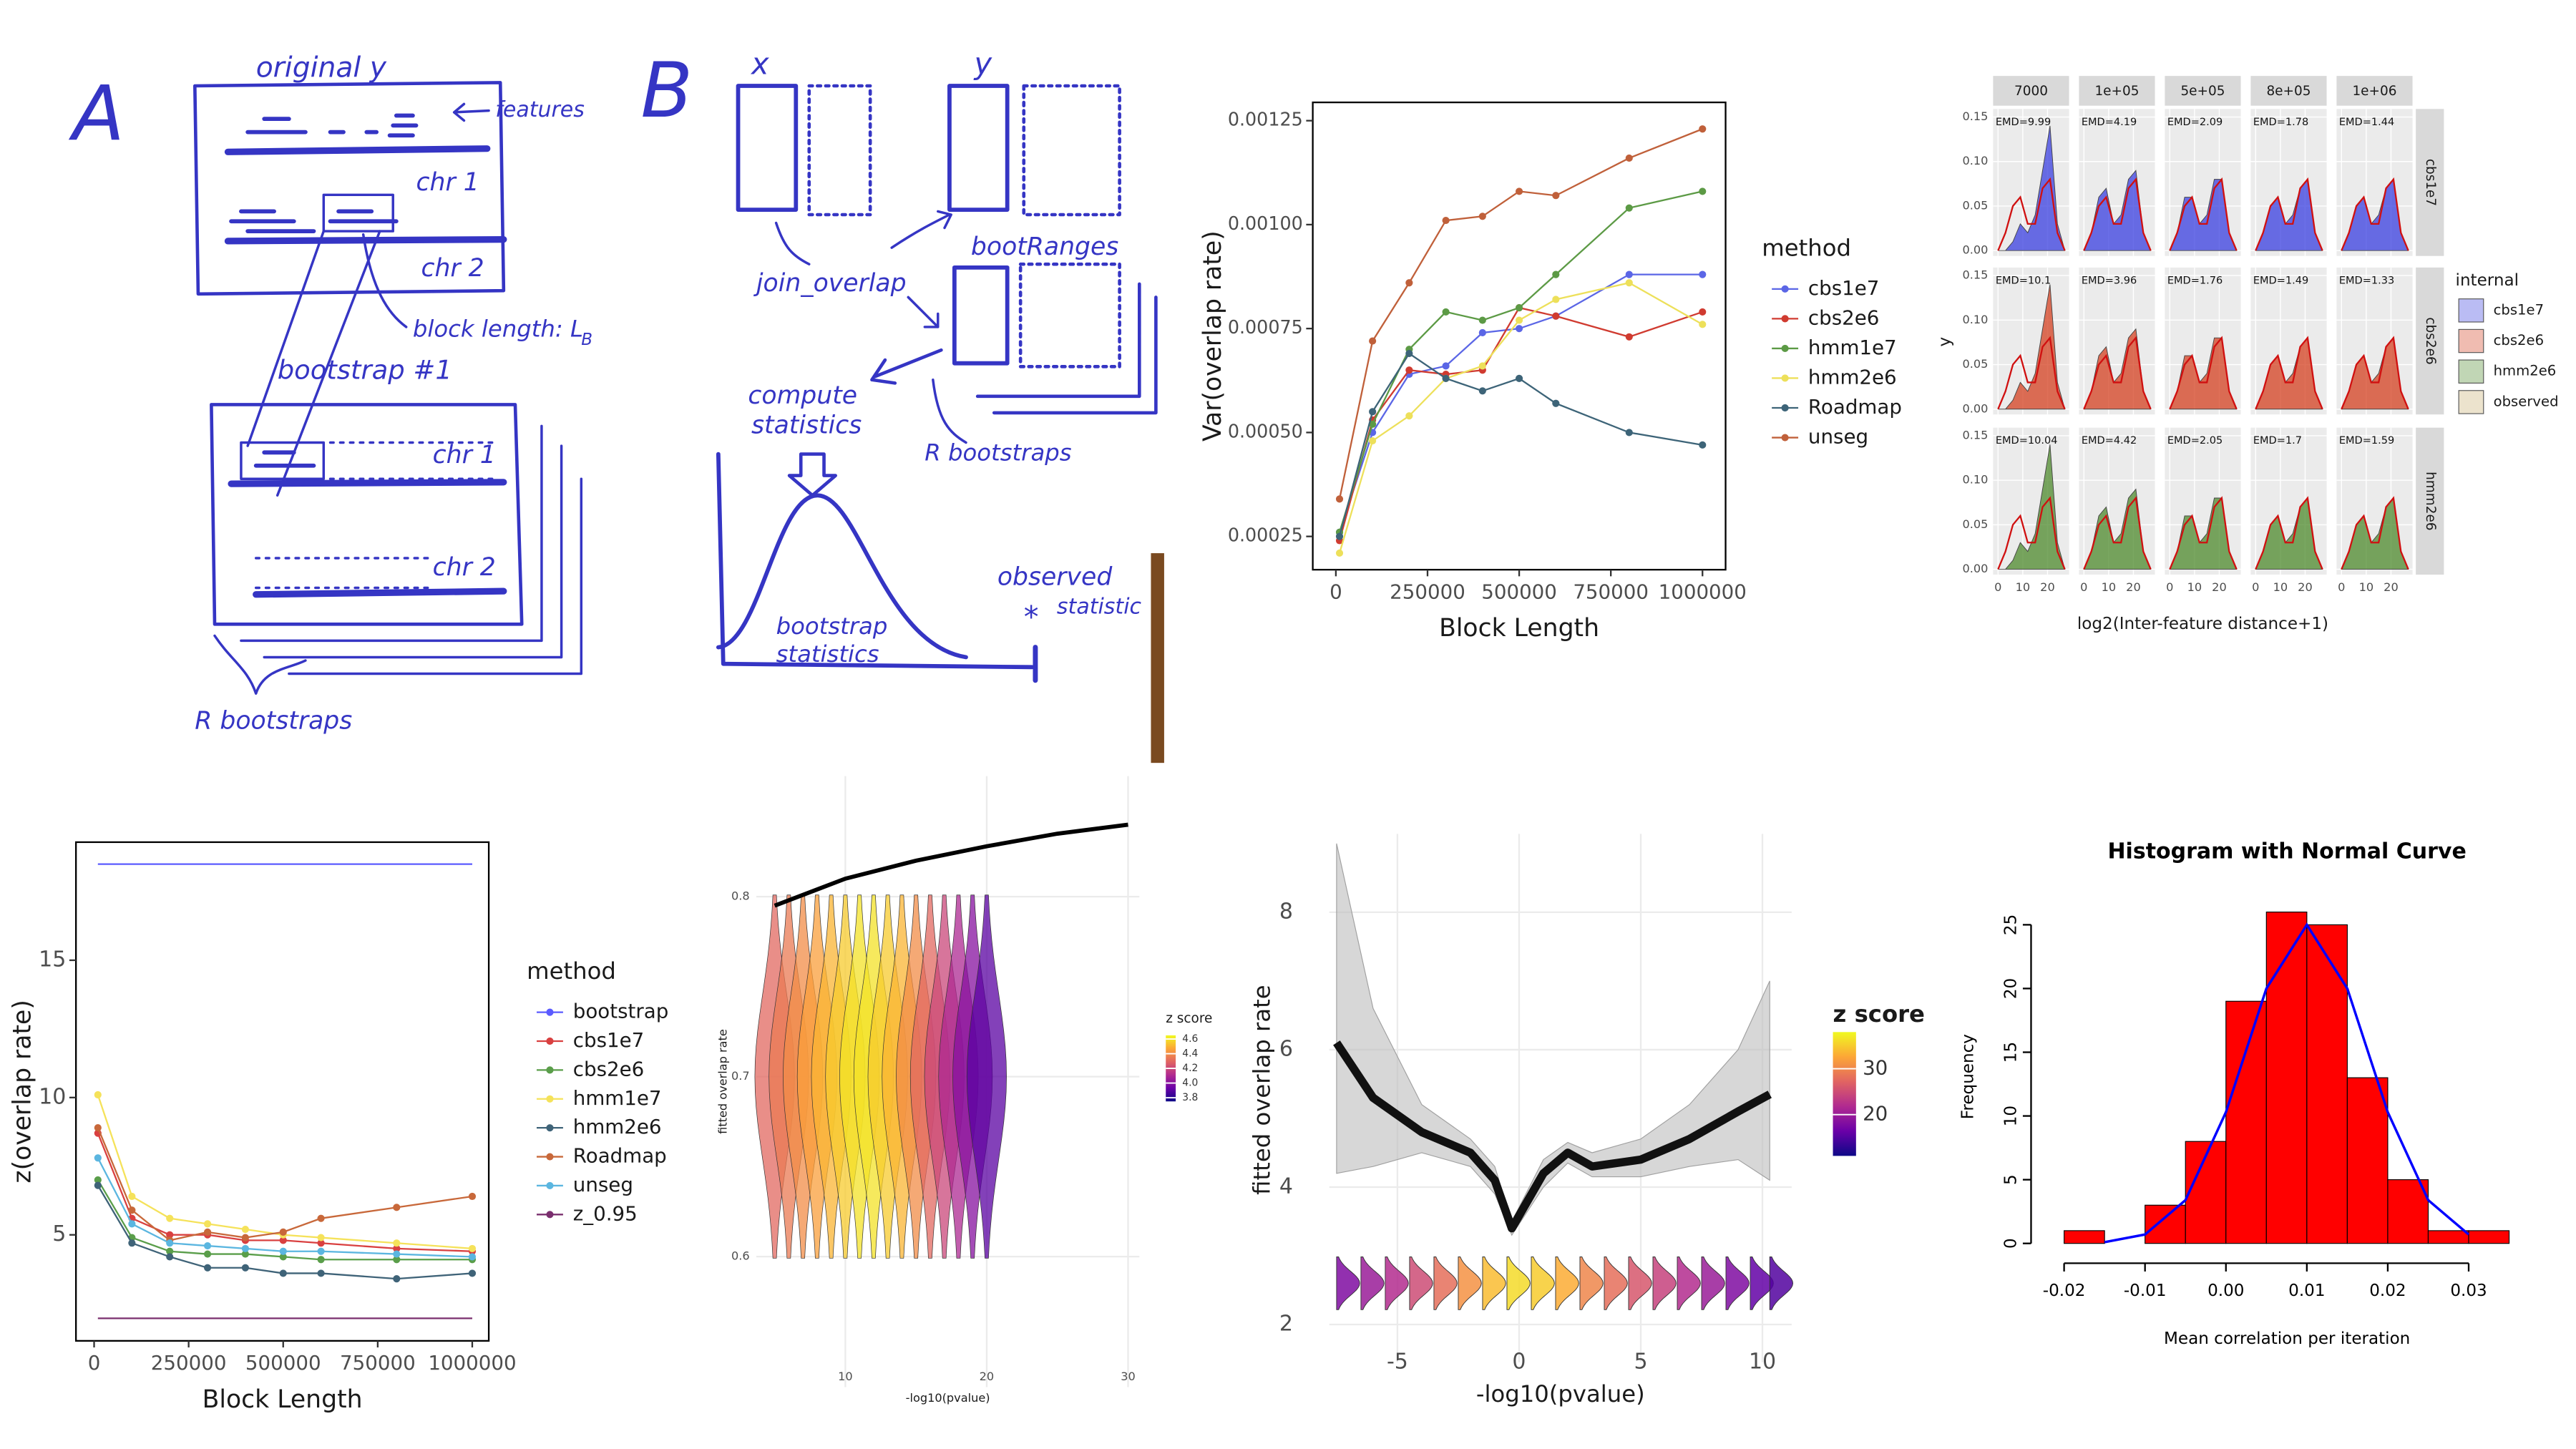  What do you see at coordinates (2027, 441) in the screenshot?
I see `annotation: EMD=10.04` at bounding box center [2027, 441].